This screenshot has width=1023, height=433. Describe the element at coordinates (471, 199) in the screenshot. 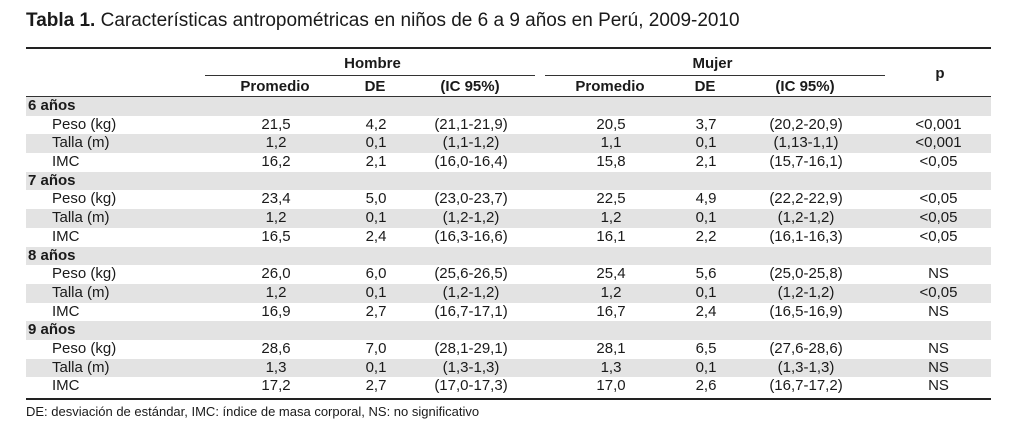

I see `cell-hombre-ic: (23,0-23,7)` at that location.